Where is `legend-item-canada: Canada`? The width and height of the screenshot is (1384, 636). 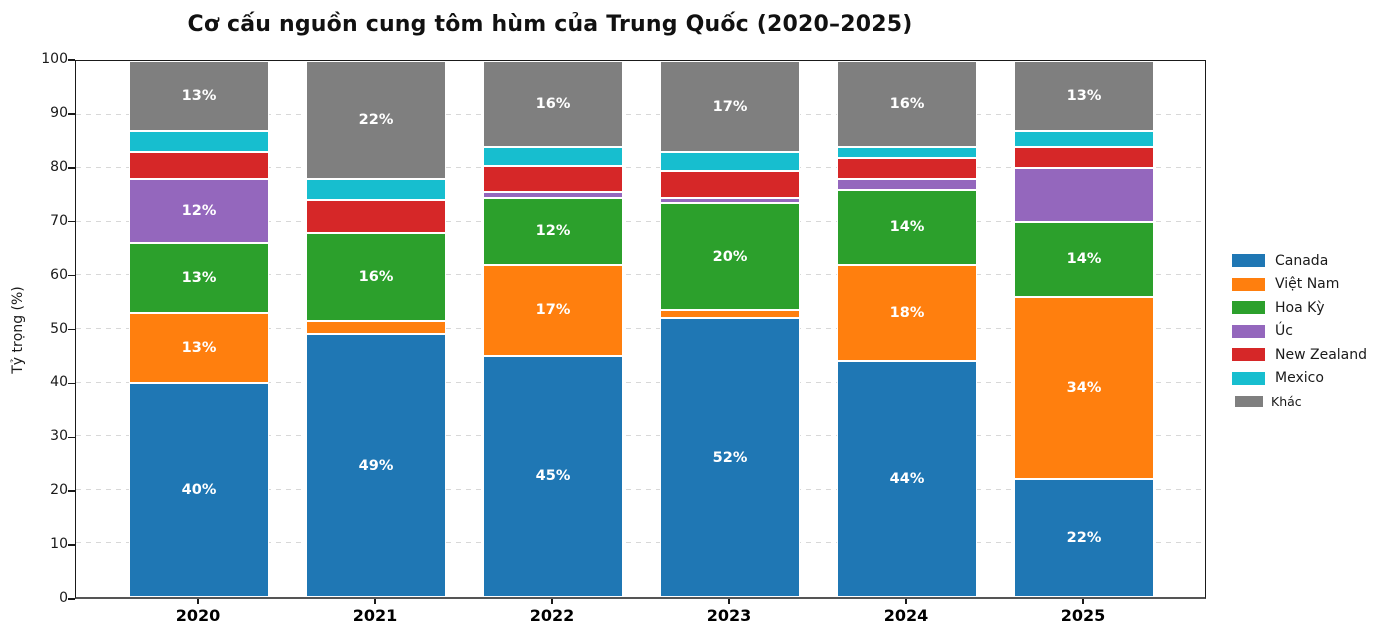 legend-item-canada: Canada is located at coordinates (1299, 261).